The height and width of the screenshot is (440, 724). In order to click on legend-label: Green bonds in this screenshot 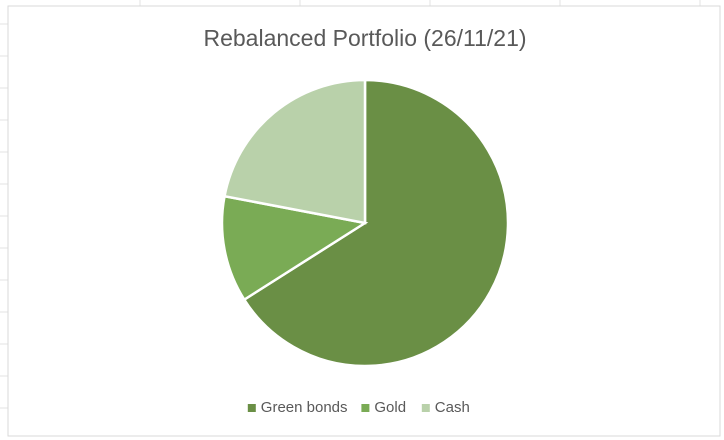, I will do `click(304, 407)`.